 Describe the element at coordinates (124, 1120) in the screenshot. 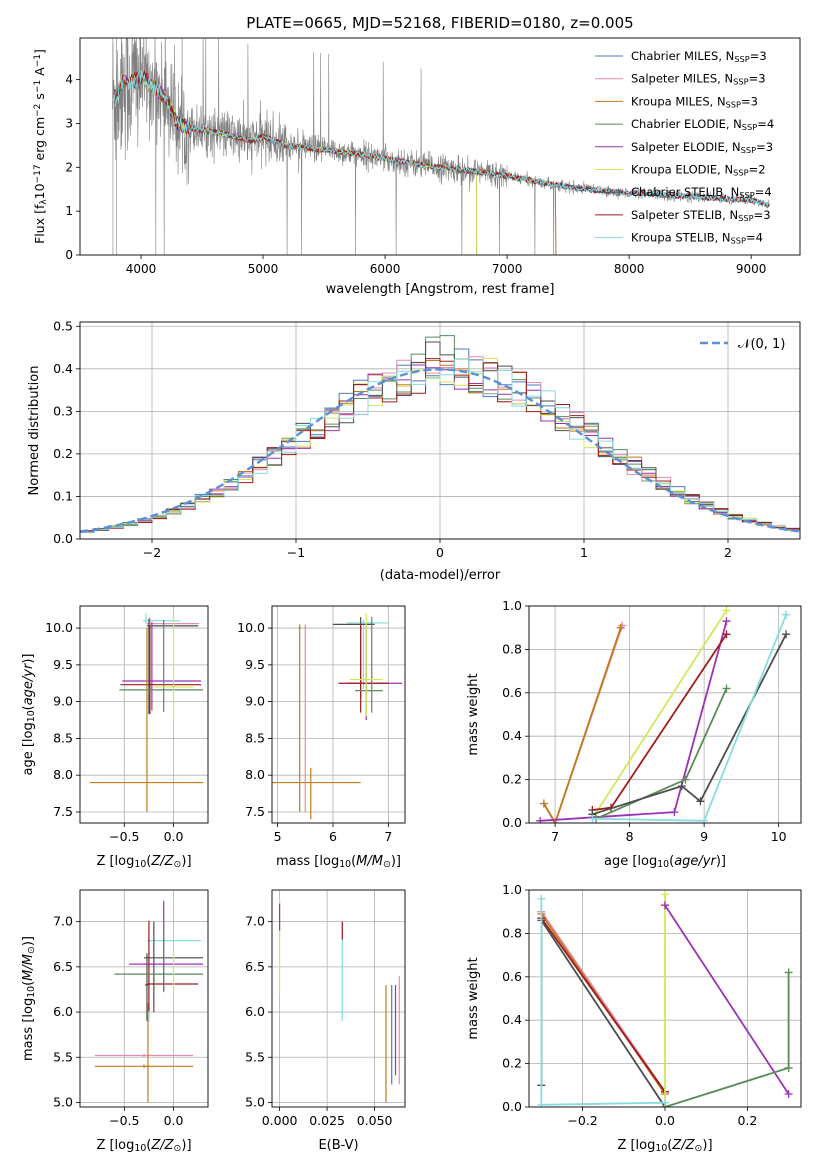

I see `x-tick-label: −0.5` at that location.